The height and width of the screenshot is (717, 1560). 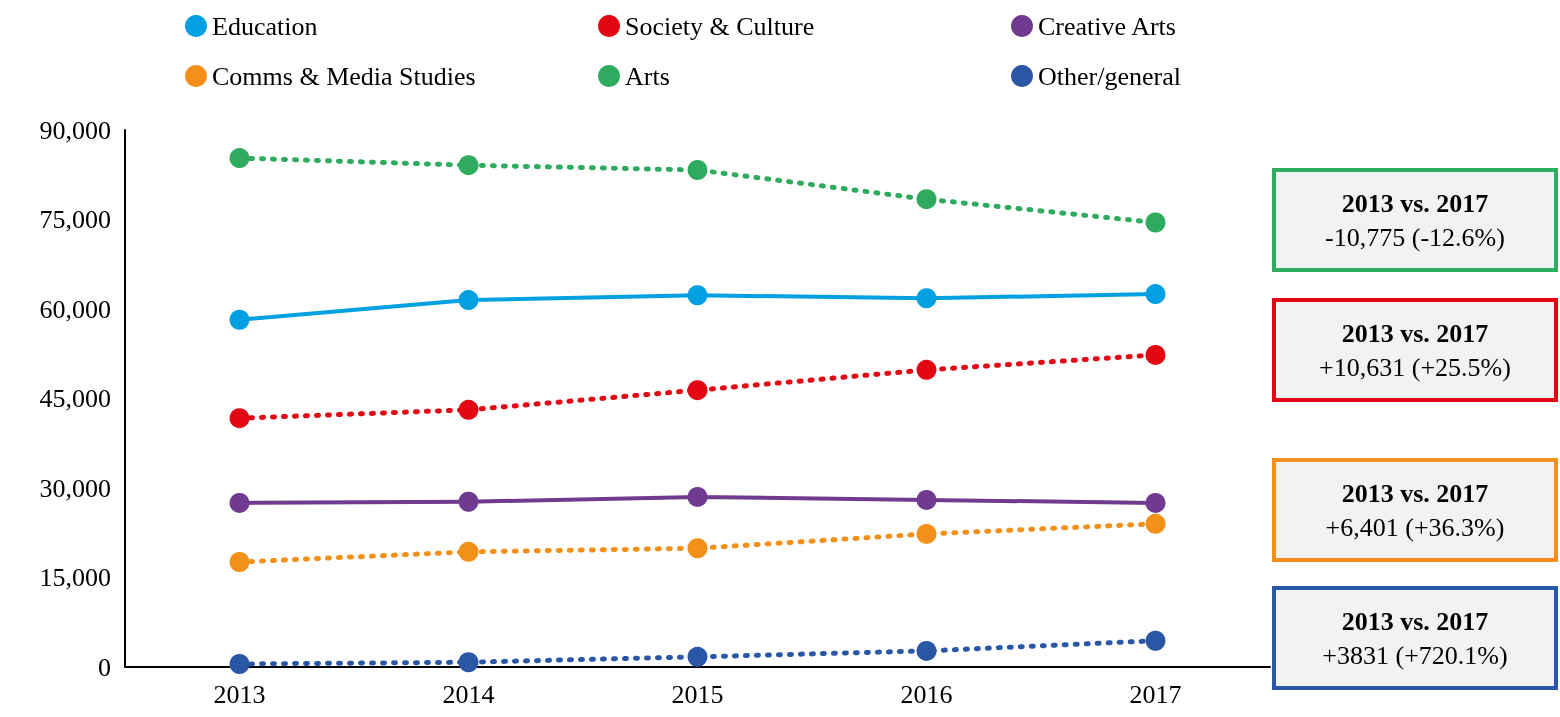 I want to click on x-tick-label: 2016, so click(x=926, y=694).